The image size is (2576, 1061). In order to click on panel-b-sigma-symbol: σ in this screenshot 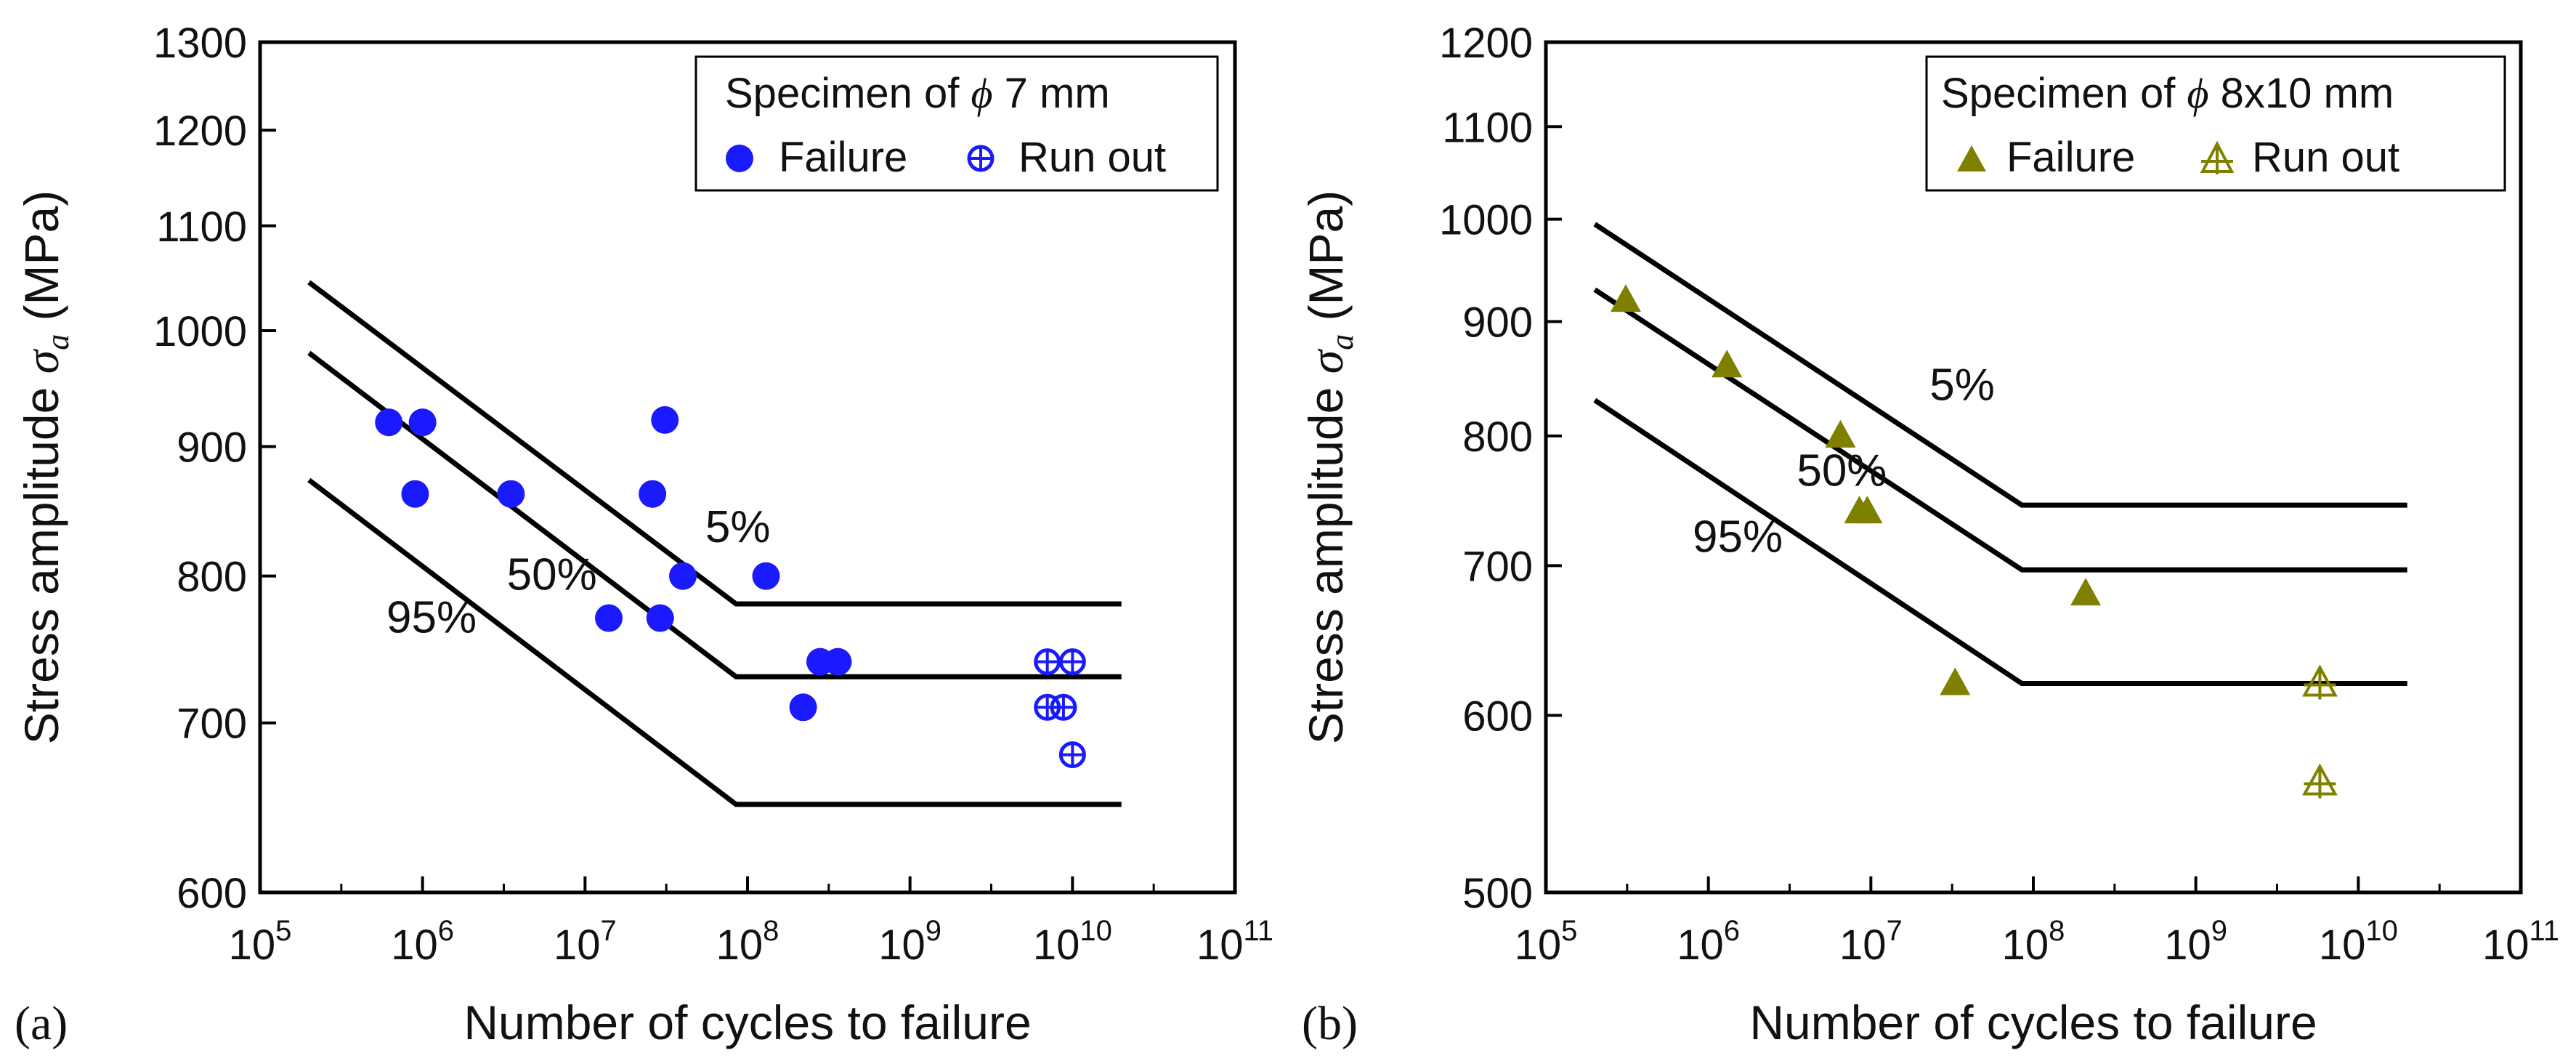, I will do `click(1326, 361)`.